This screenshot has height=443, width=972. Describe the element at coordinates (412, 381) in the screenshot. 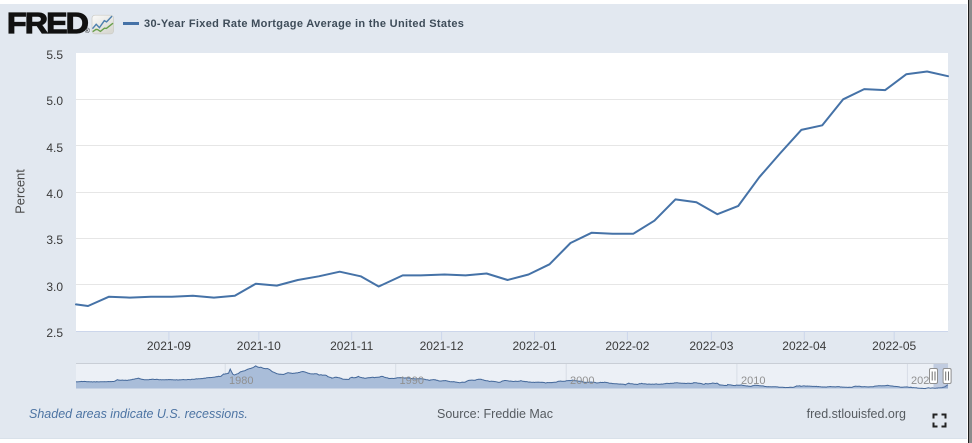

I see `svg-text: 1990` at that location.